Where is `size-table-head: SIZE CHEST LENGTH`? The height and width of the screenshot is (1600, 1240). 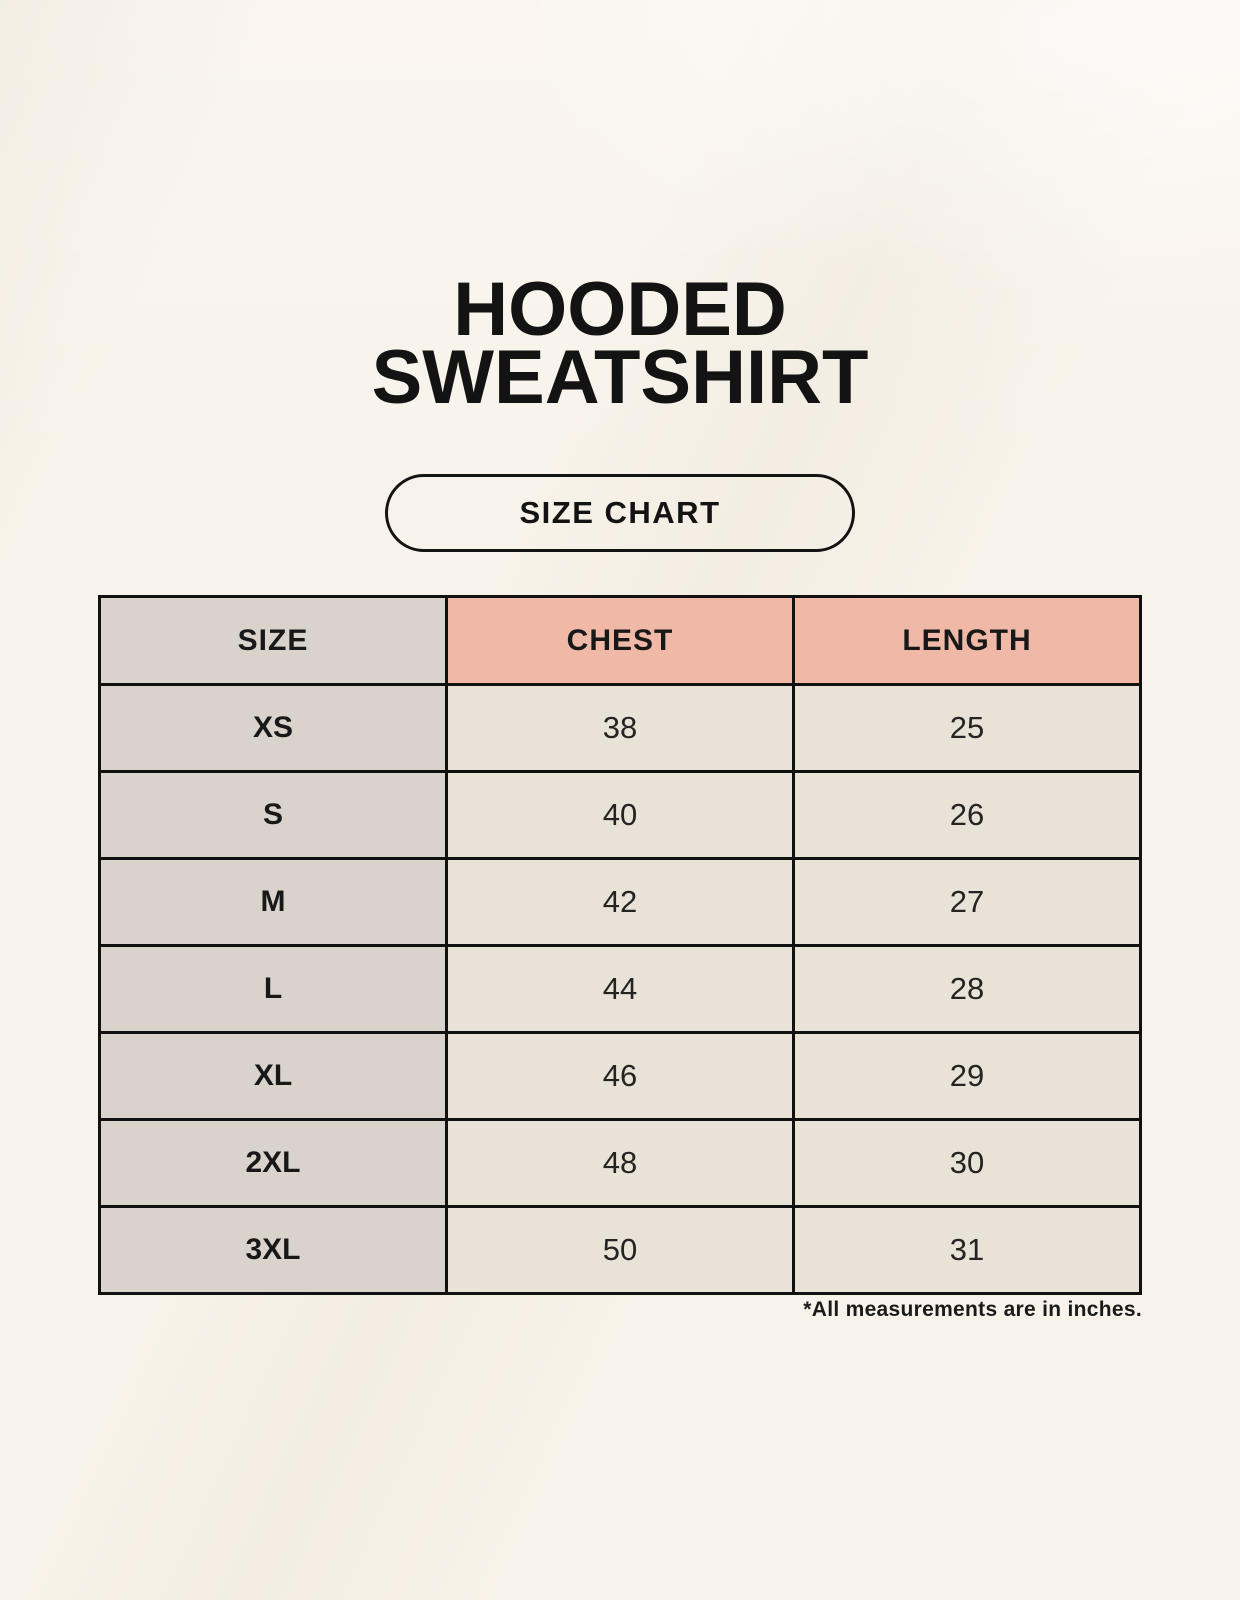 size-table-head: SIZE CHEST LENGTH is located at coordinates (620, 640).